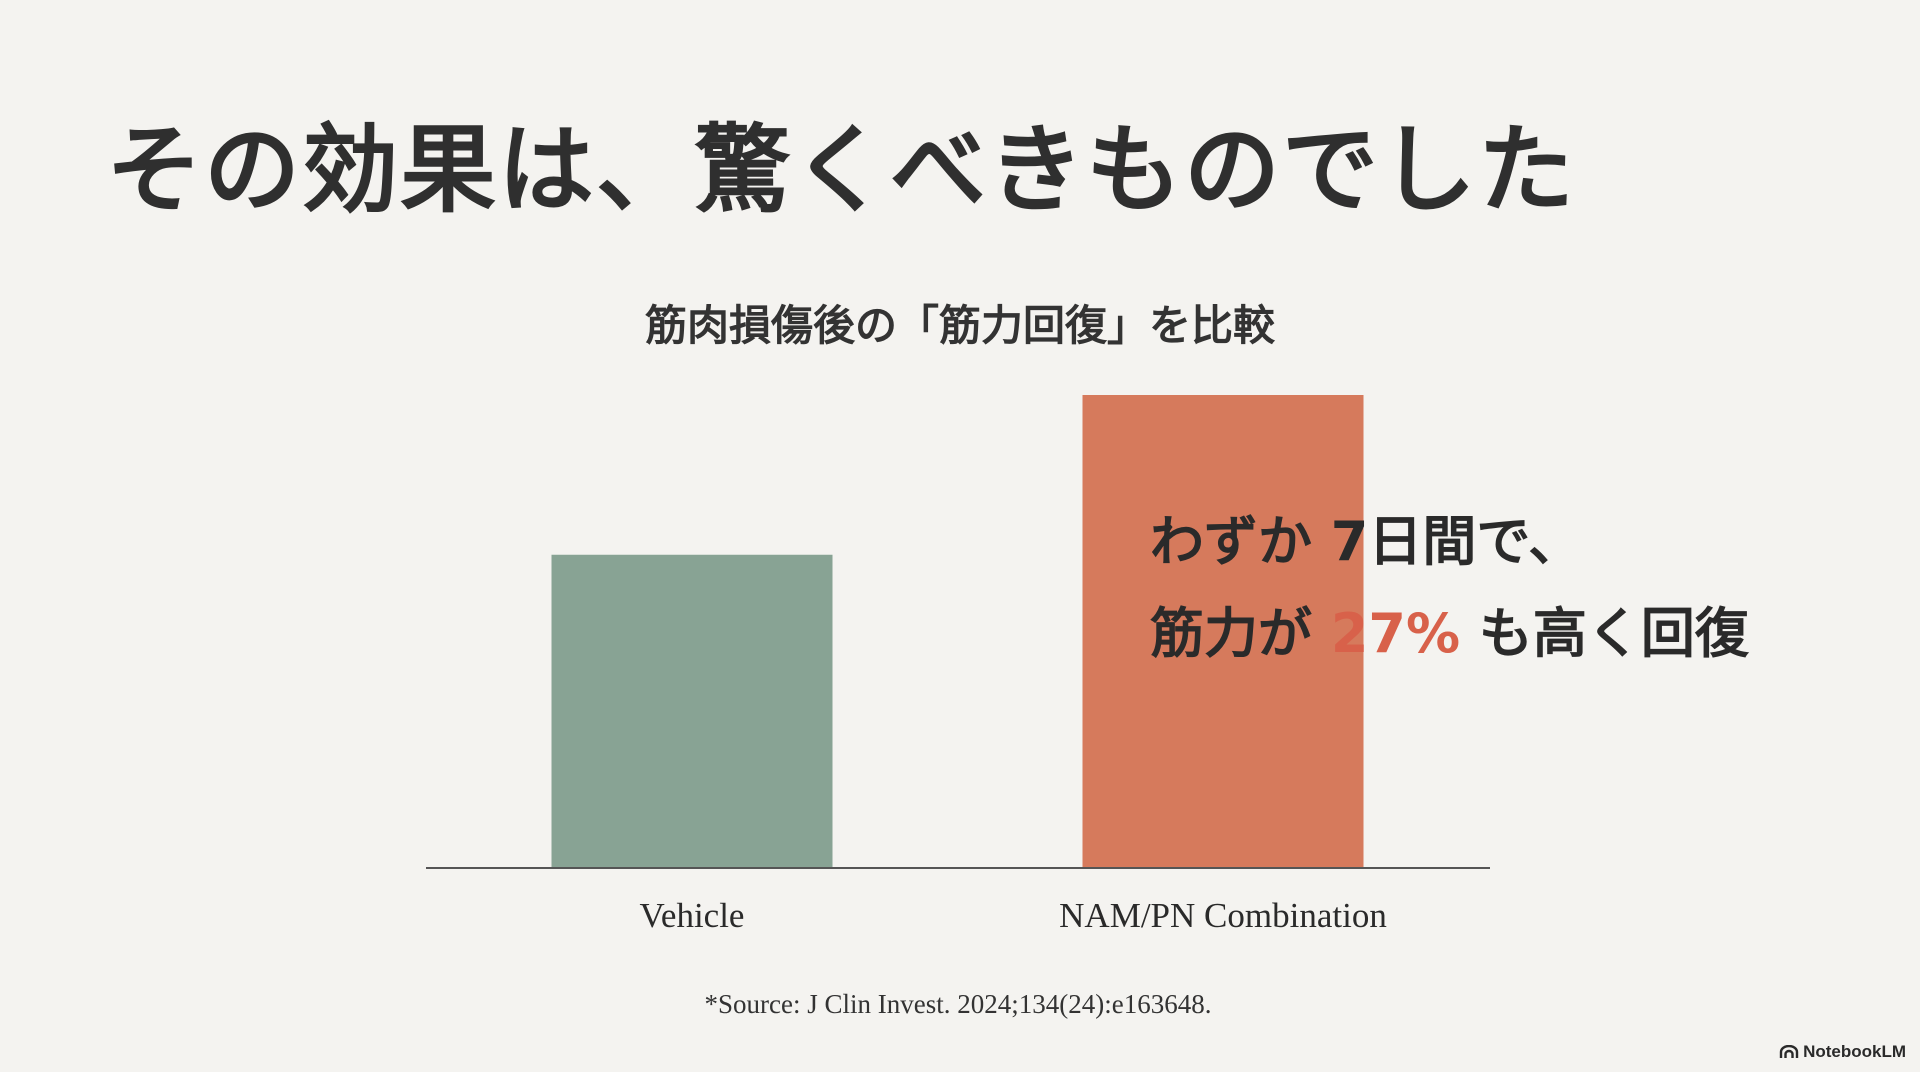 The image size is (1920, 1072). I want to click on callout-highlight-percent: 27%, so click(1395, 633).